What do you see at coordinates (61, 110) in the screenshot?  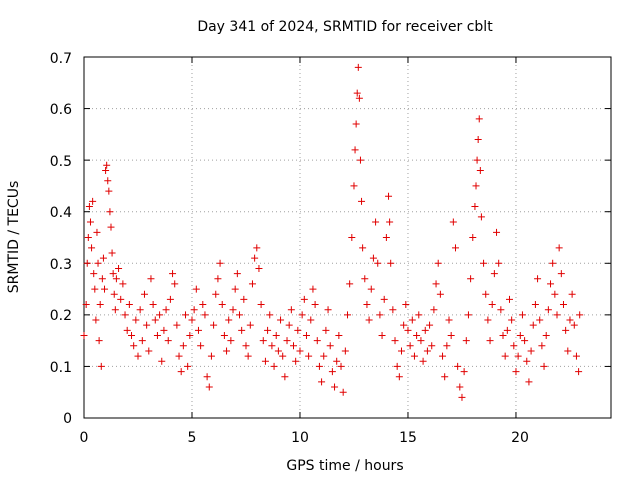 I see `y-tick-label: 0.6` at bounding box center [61, 110].